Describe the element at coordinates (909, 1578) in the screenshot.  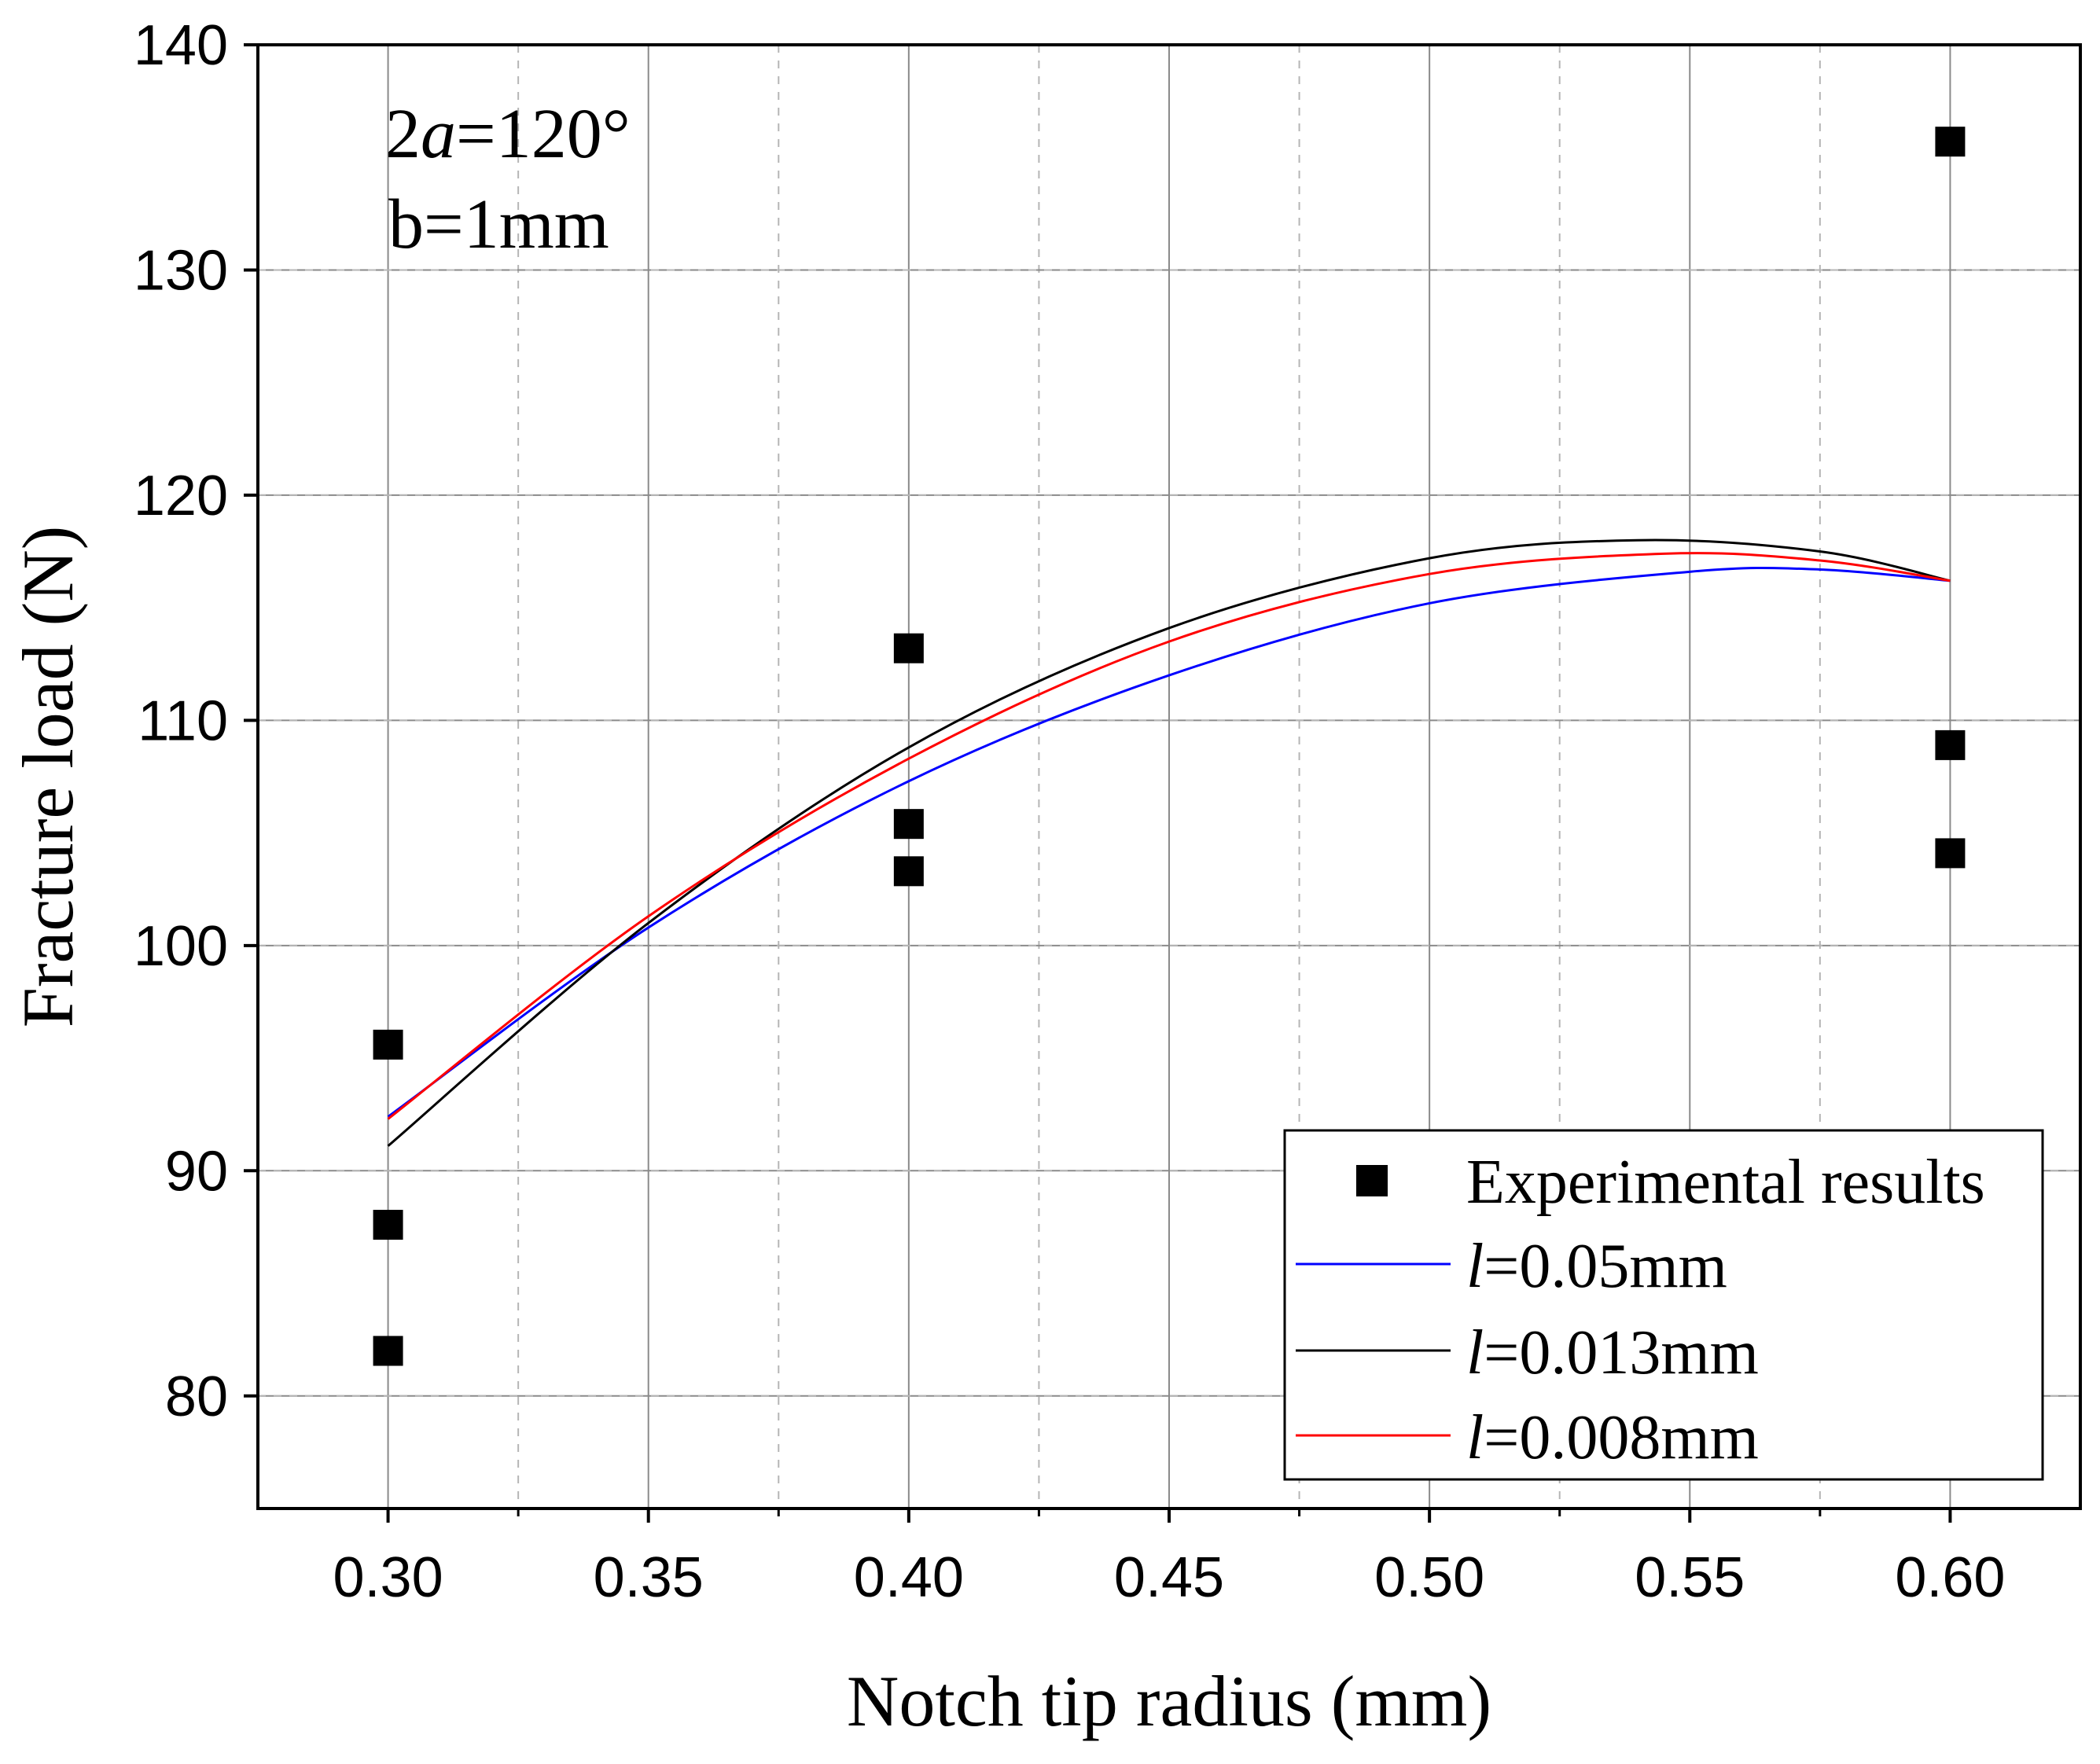
I see `x-tick-label: 0.40` at that location.